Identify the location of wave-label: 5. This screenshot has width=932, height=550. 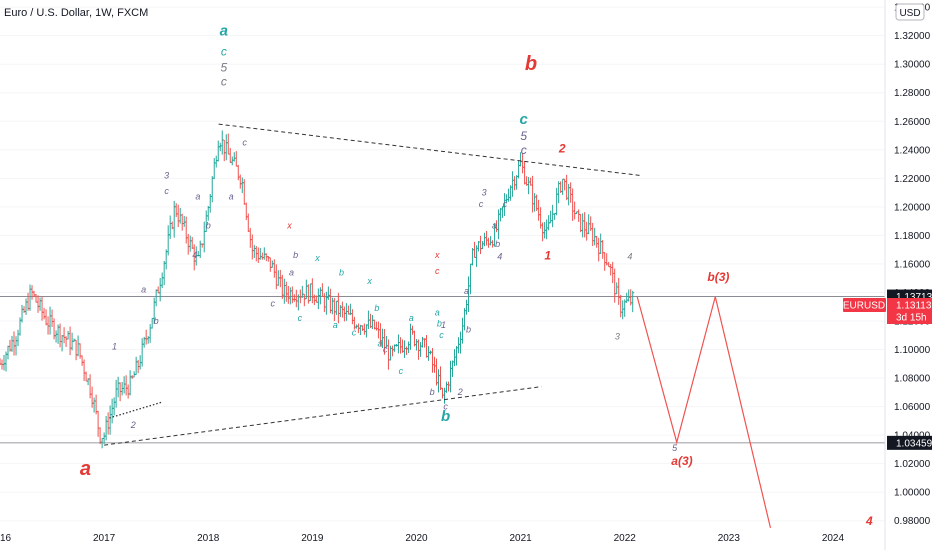
(675, 448).